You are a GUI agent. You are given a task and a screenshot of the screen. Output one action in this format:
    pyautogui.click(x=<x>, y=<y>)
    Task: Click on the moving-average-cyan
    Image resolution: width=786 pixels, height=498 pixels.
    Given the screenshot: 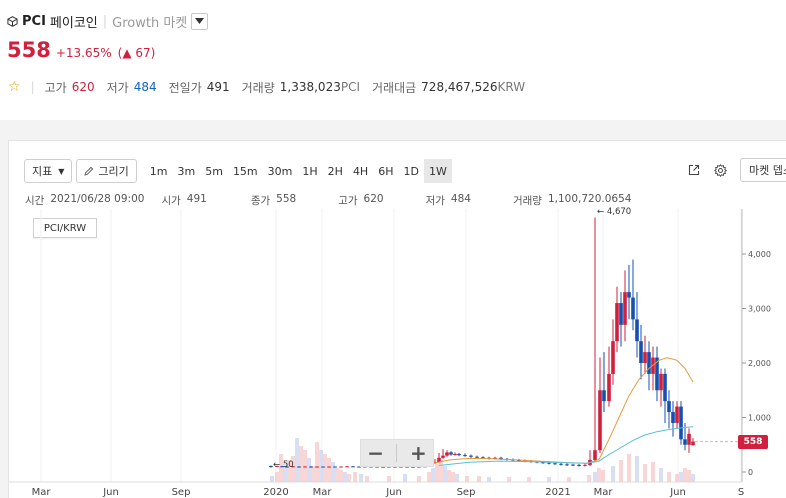 What is the action you would take?
    pyautogui.click(x=566, y=446)
    